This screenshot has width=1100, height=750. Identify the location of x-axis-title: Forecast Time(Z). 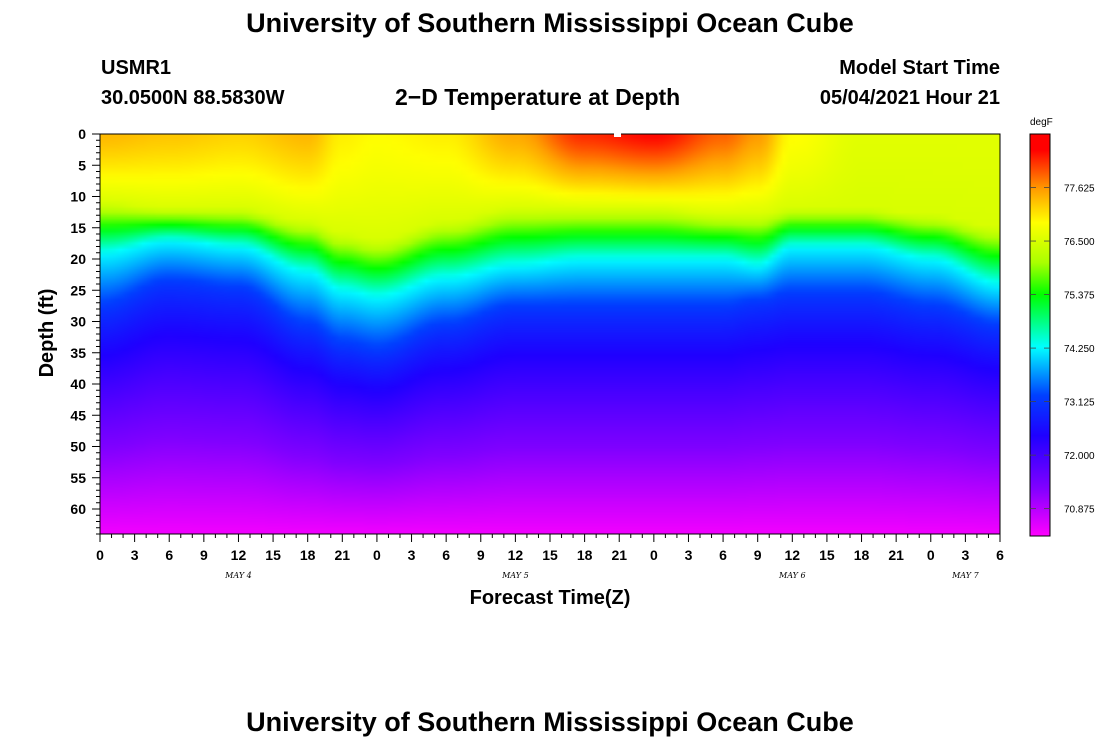
(550, 598).